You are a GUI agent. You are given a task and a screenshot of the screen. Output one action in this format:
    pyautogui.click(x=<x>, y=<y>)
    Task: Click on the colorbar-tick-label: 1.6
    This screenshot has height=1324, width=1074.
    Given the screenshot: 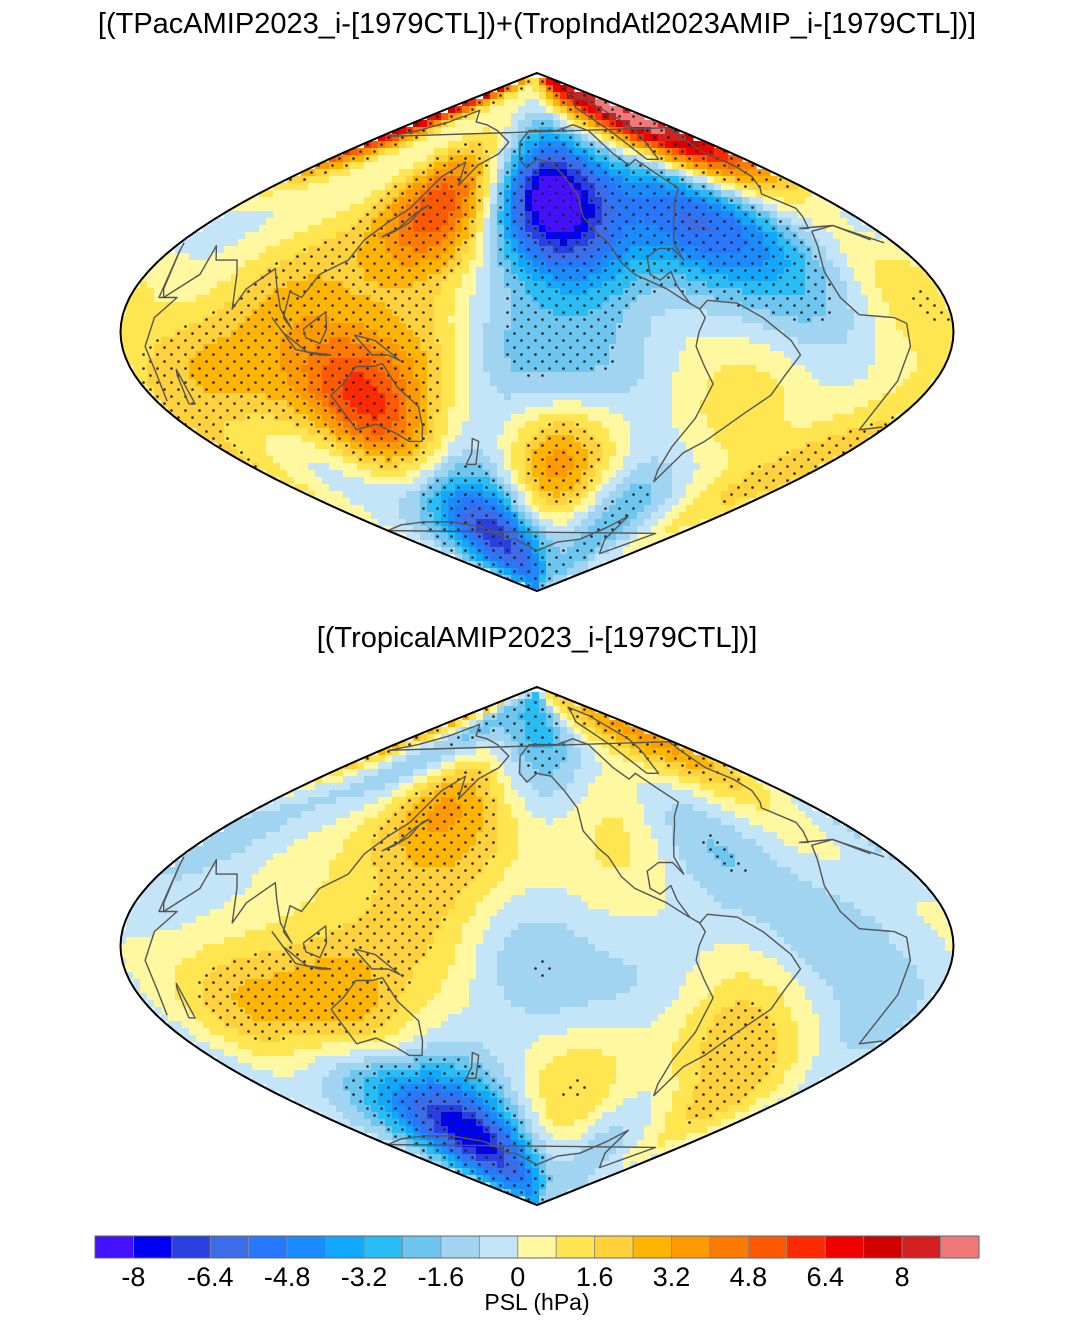 What is the action you would take?
    pyautogui.click(x=595, y=1277)
    